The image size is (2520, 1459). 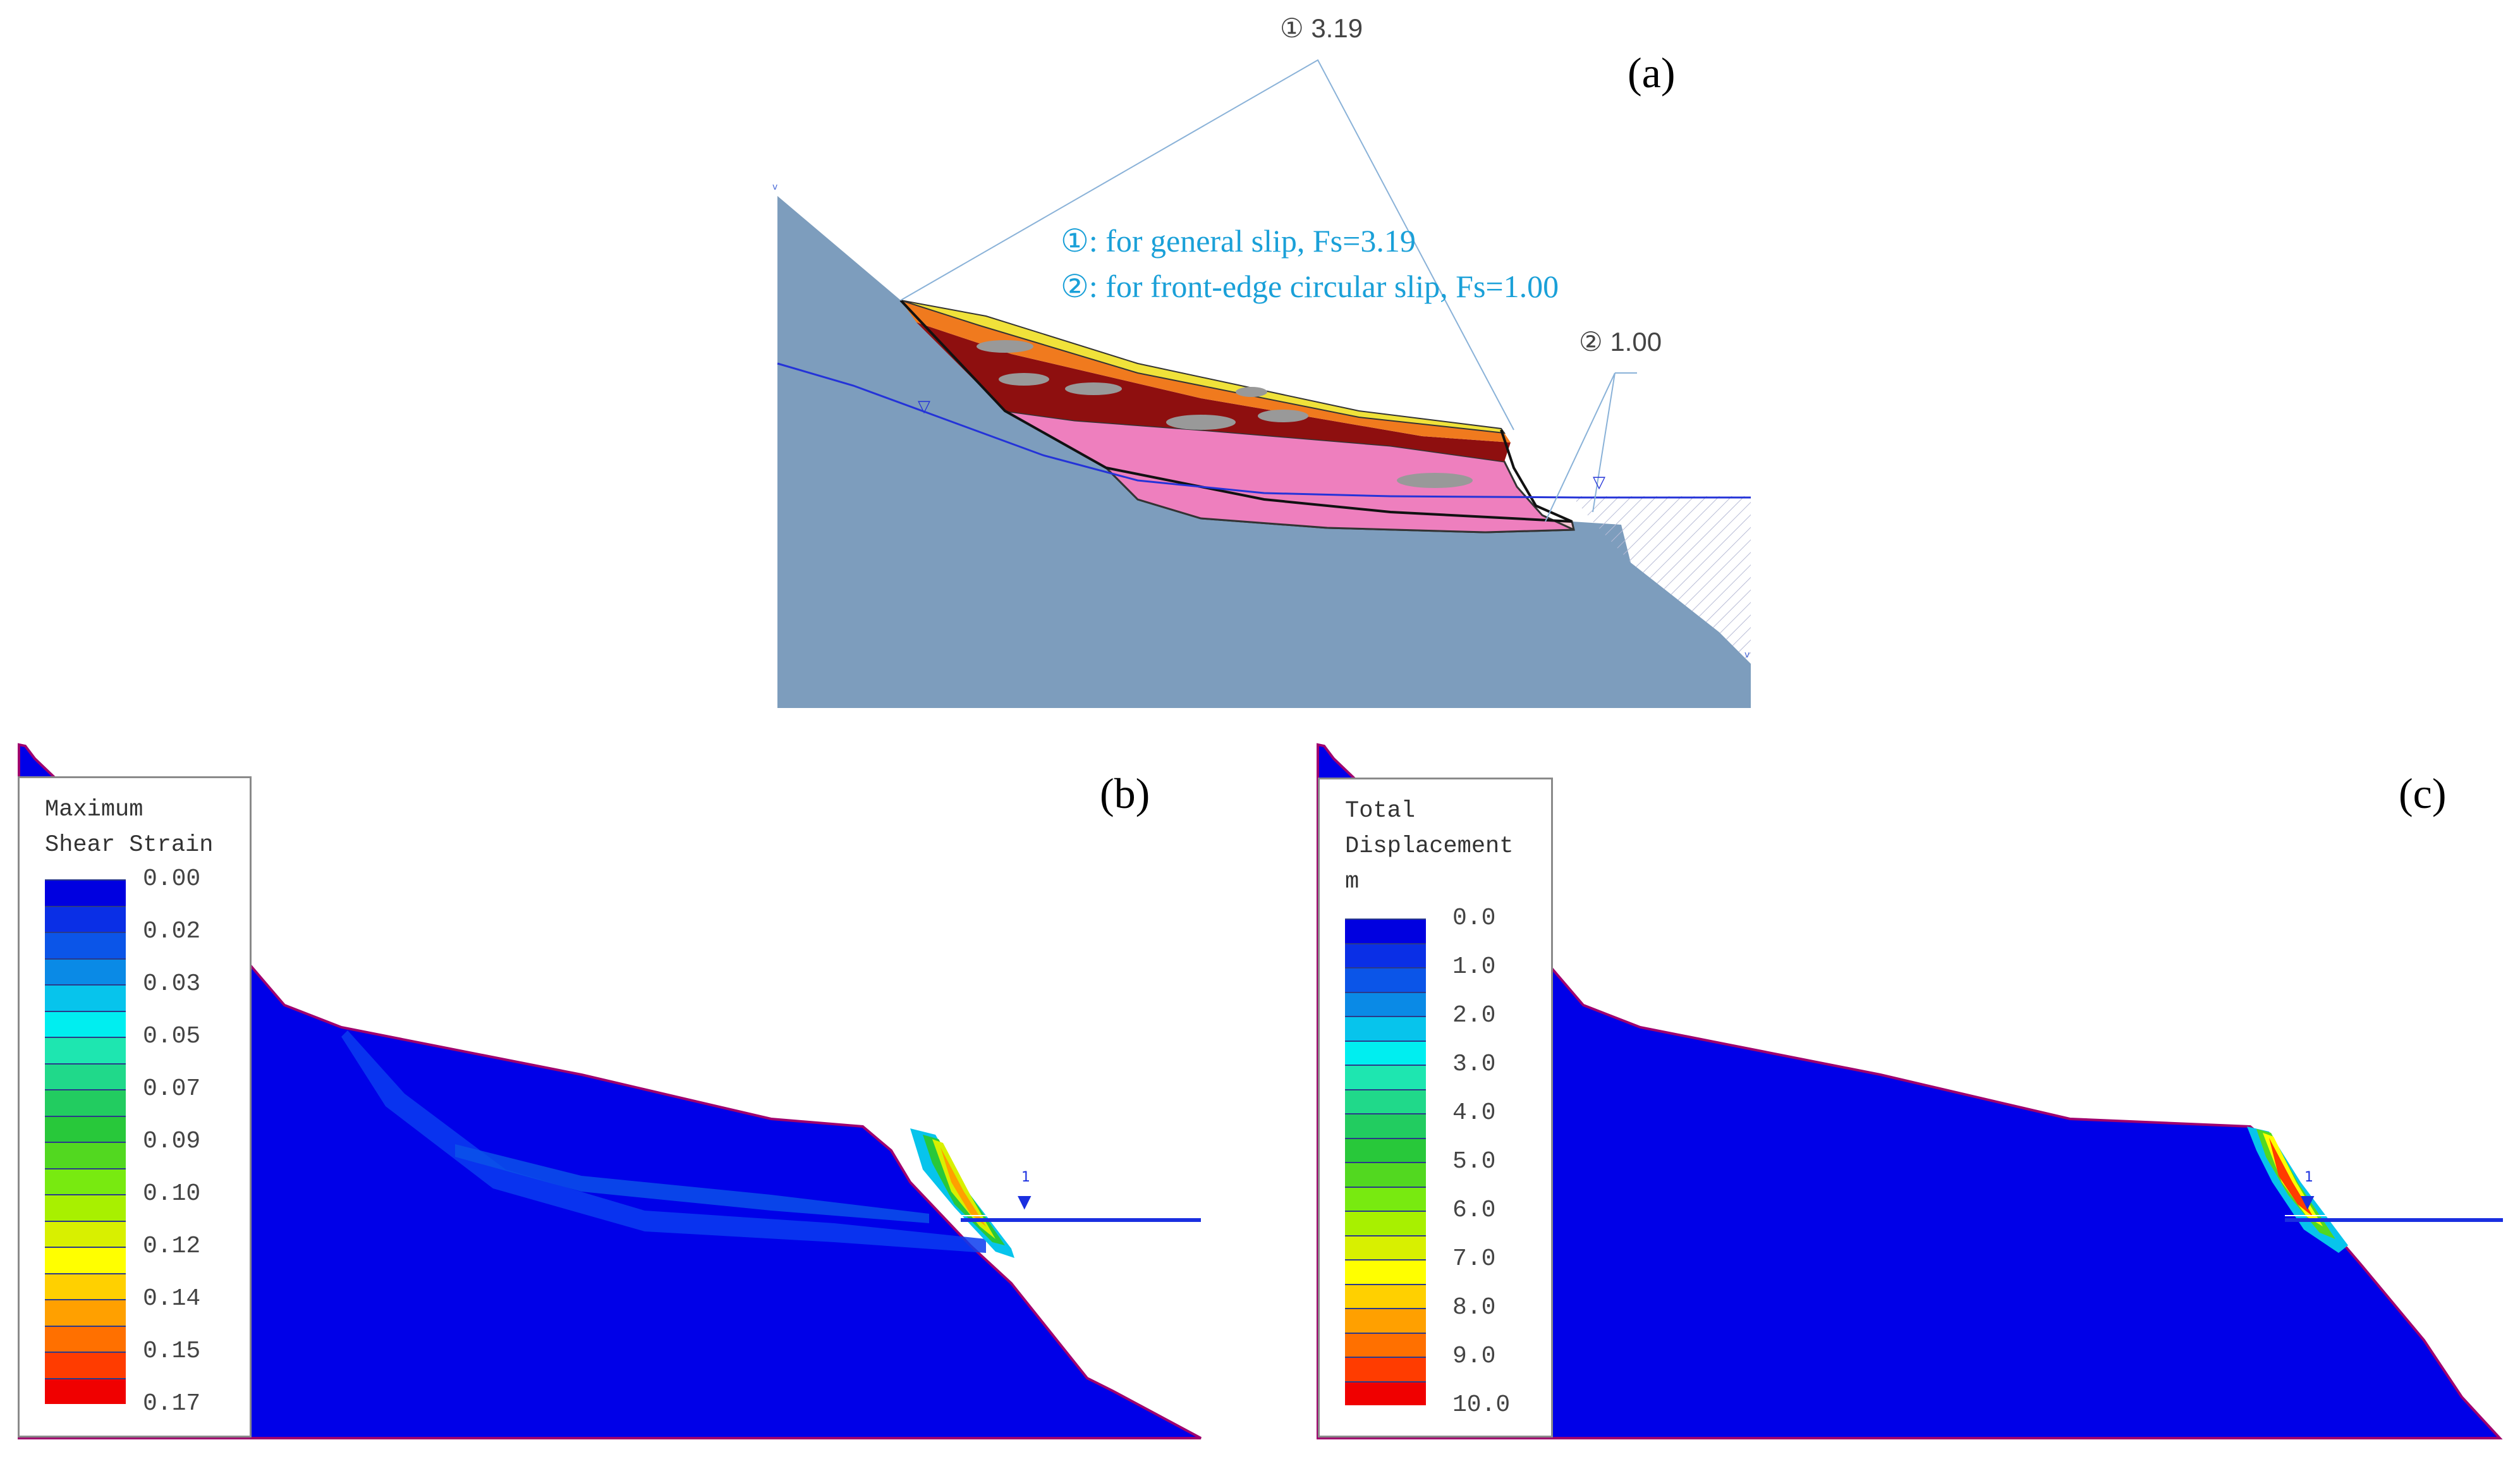 I want to click on legend-value: 5.0, so click(x=1474, y=1161).